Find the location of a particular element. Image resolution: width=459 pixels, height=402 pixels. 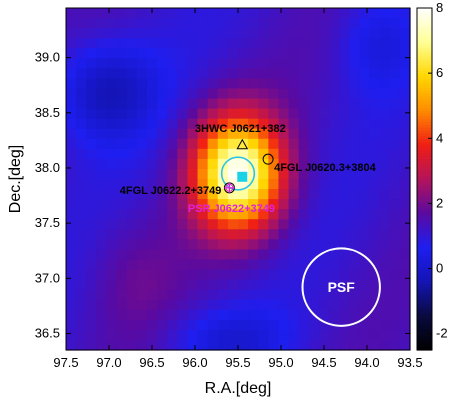

colorbar-tick-label: 0 is located at coordinates (439, 268).